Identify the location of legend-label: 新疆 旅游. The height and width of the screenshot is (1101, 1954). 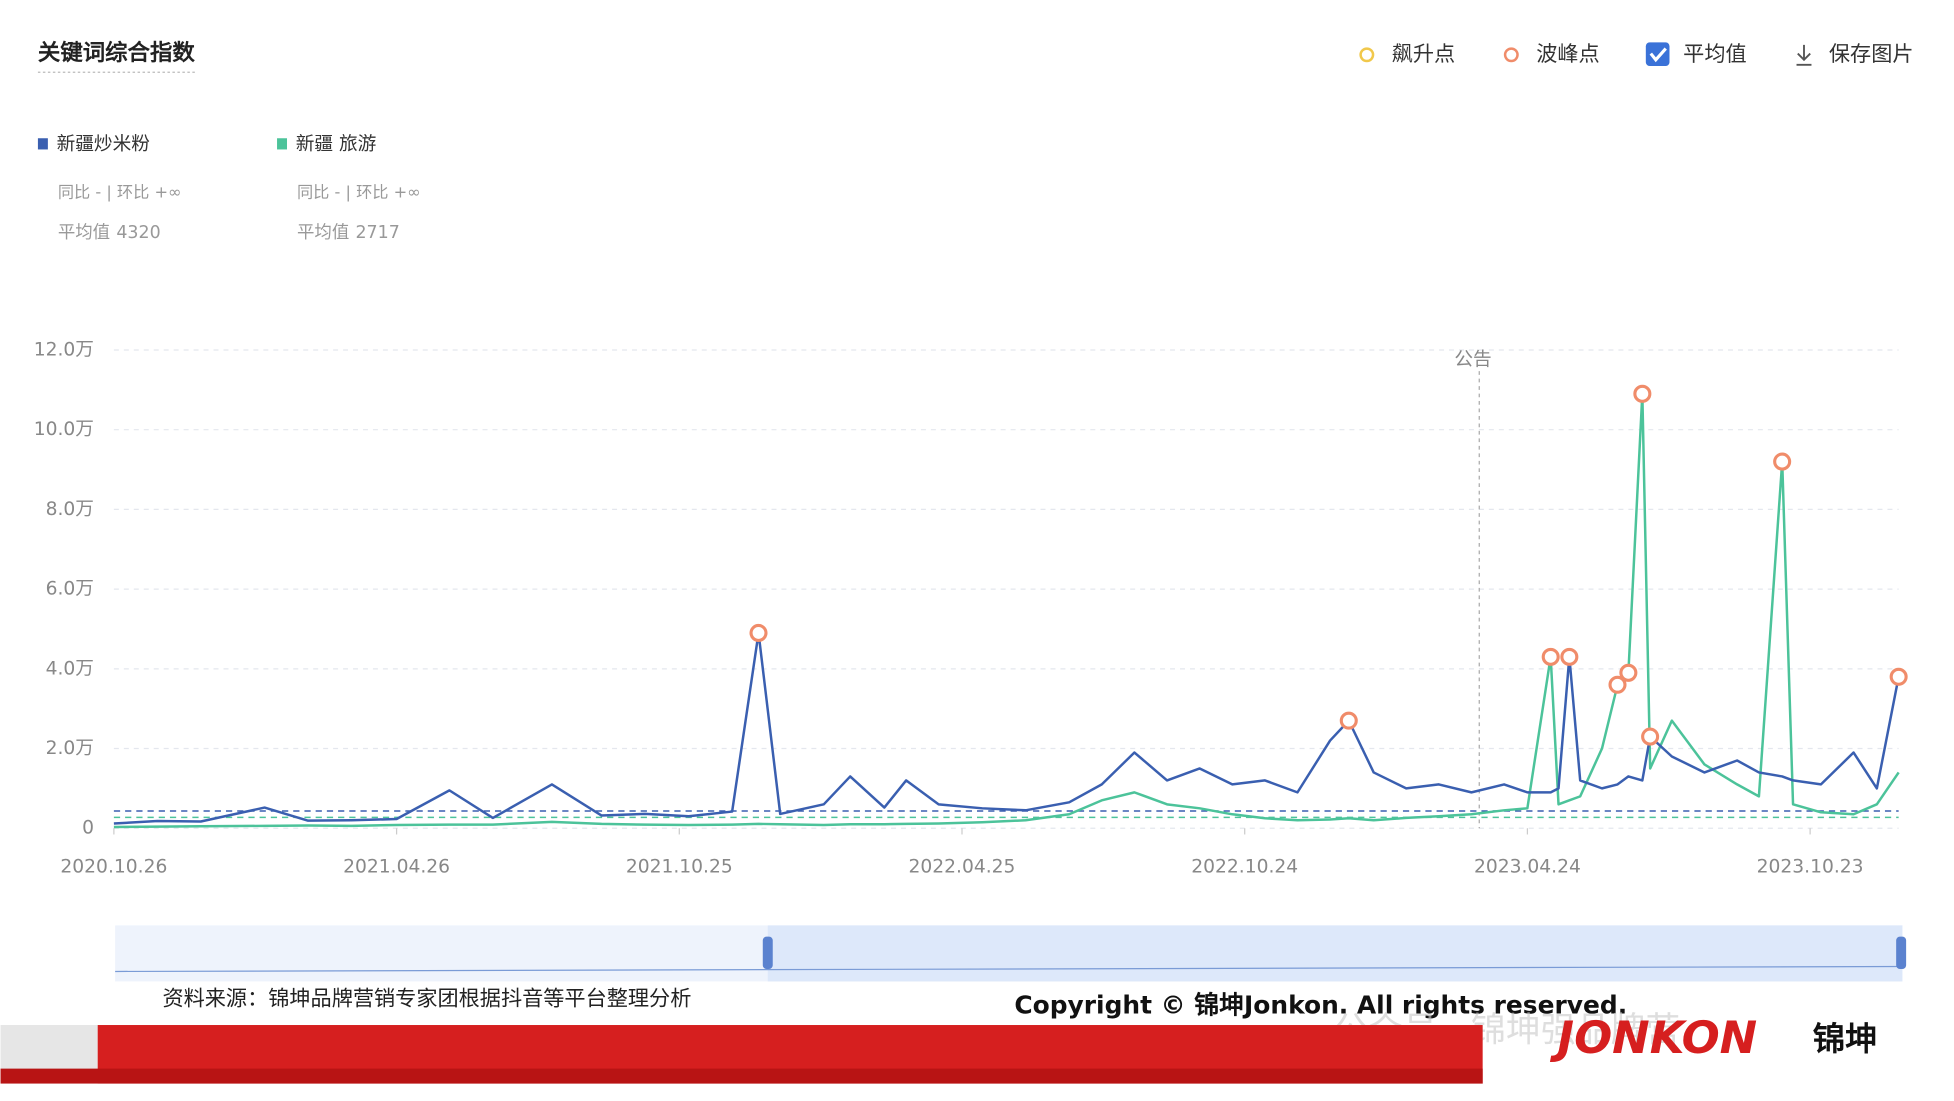
(336, 144).